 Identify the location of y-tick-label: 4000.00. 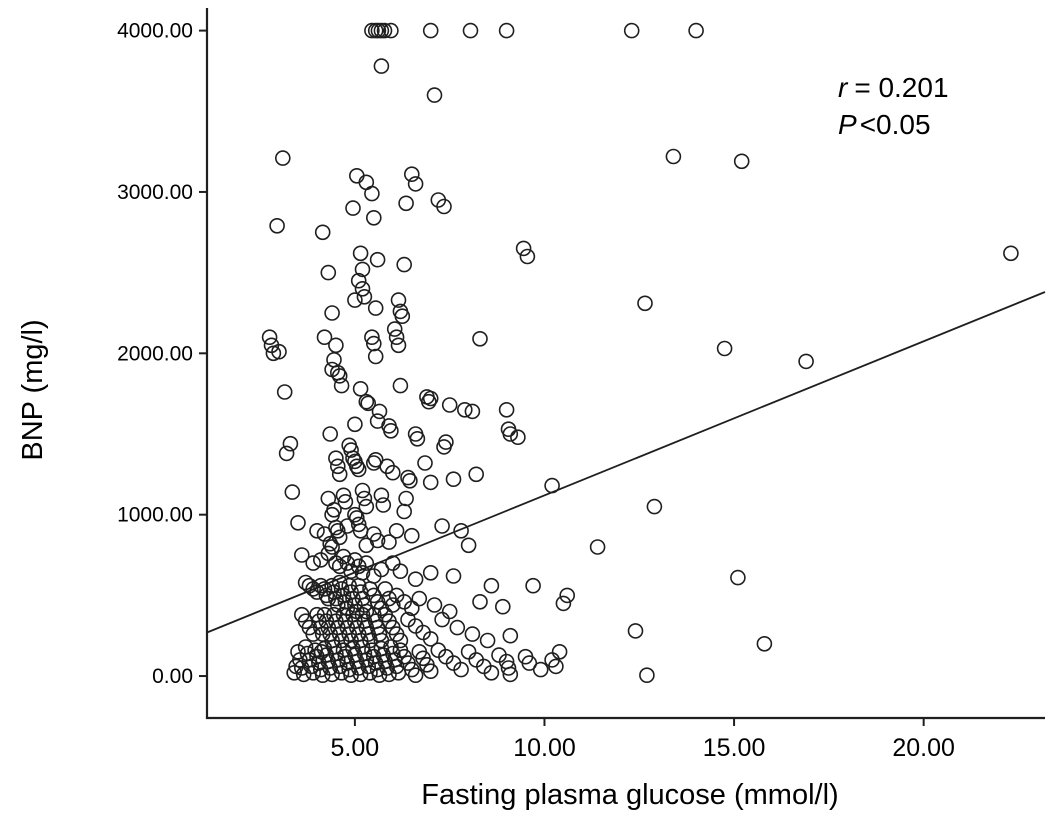
(155, 31).